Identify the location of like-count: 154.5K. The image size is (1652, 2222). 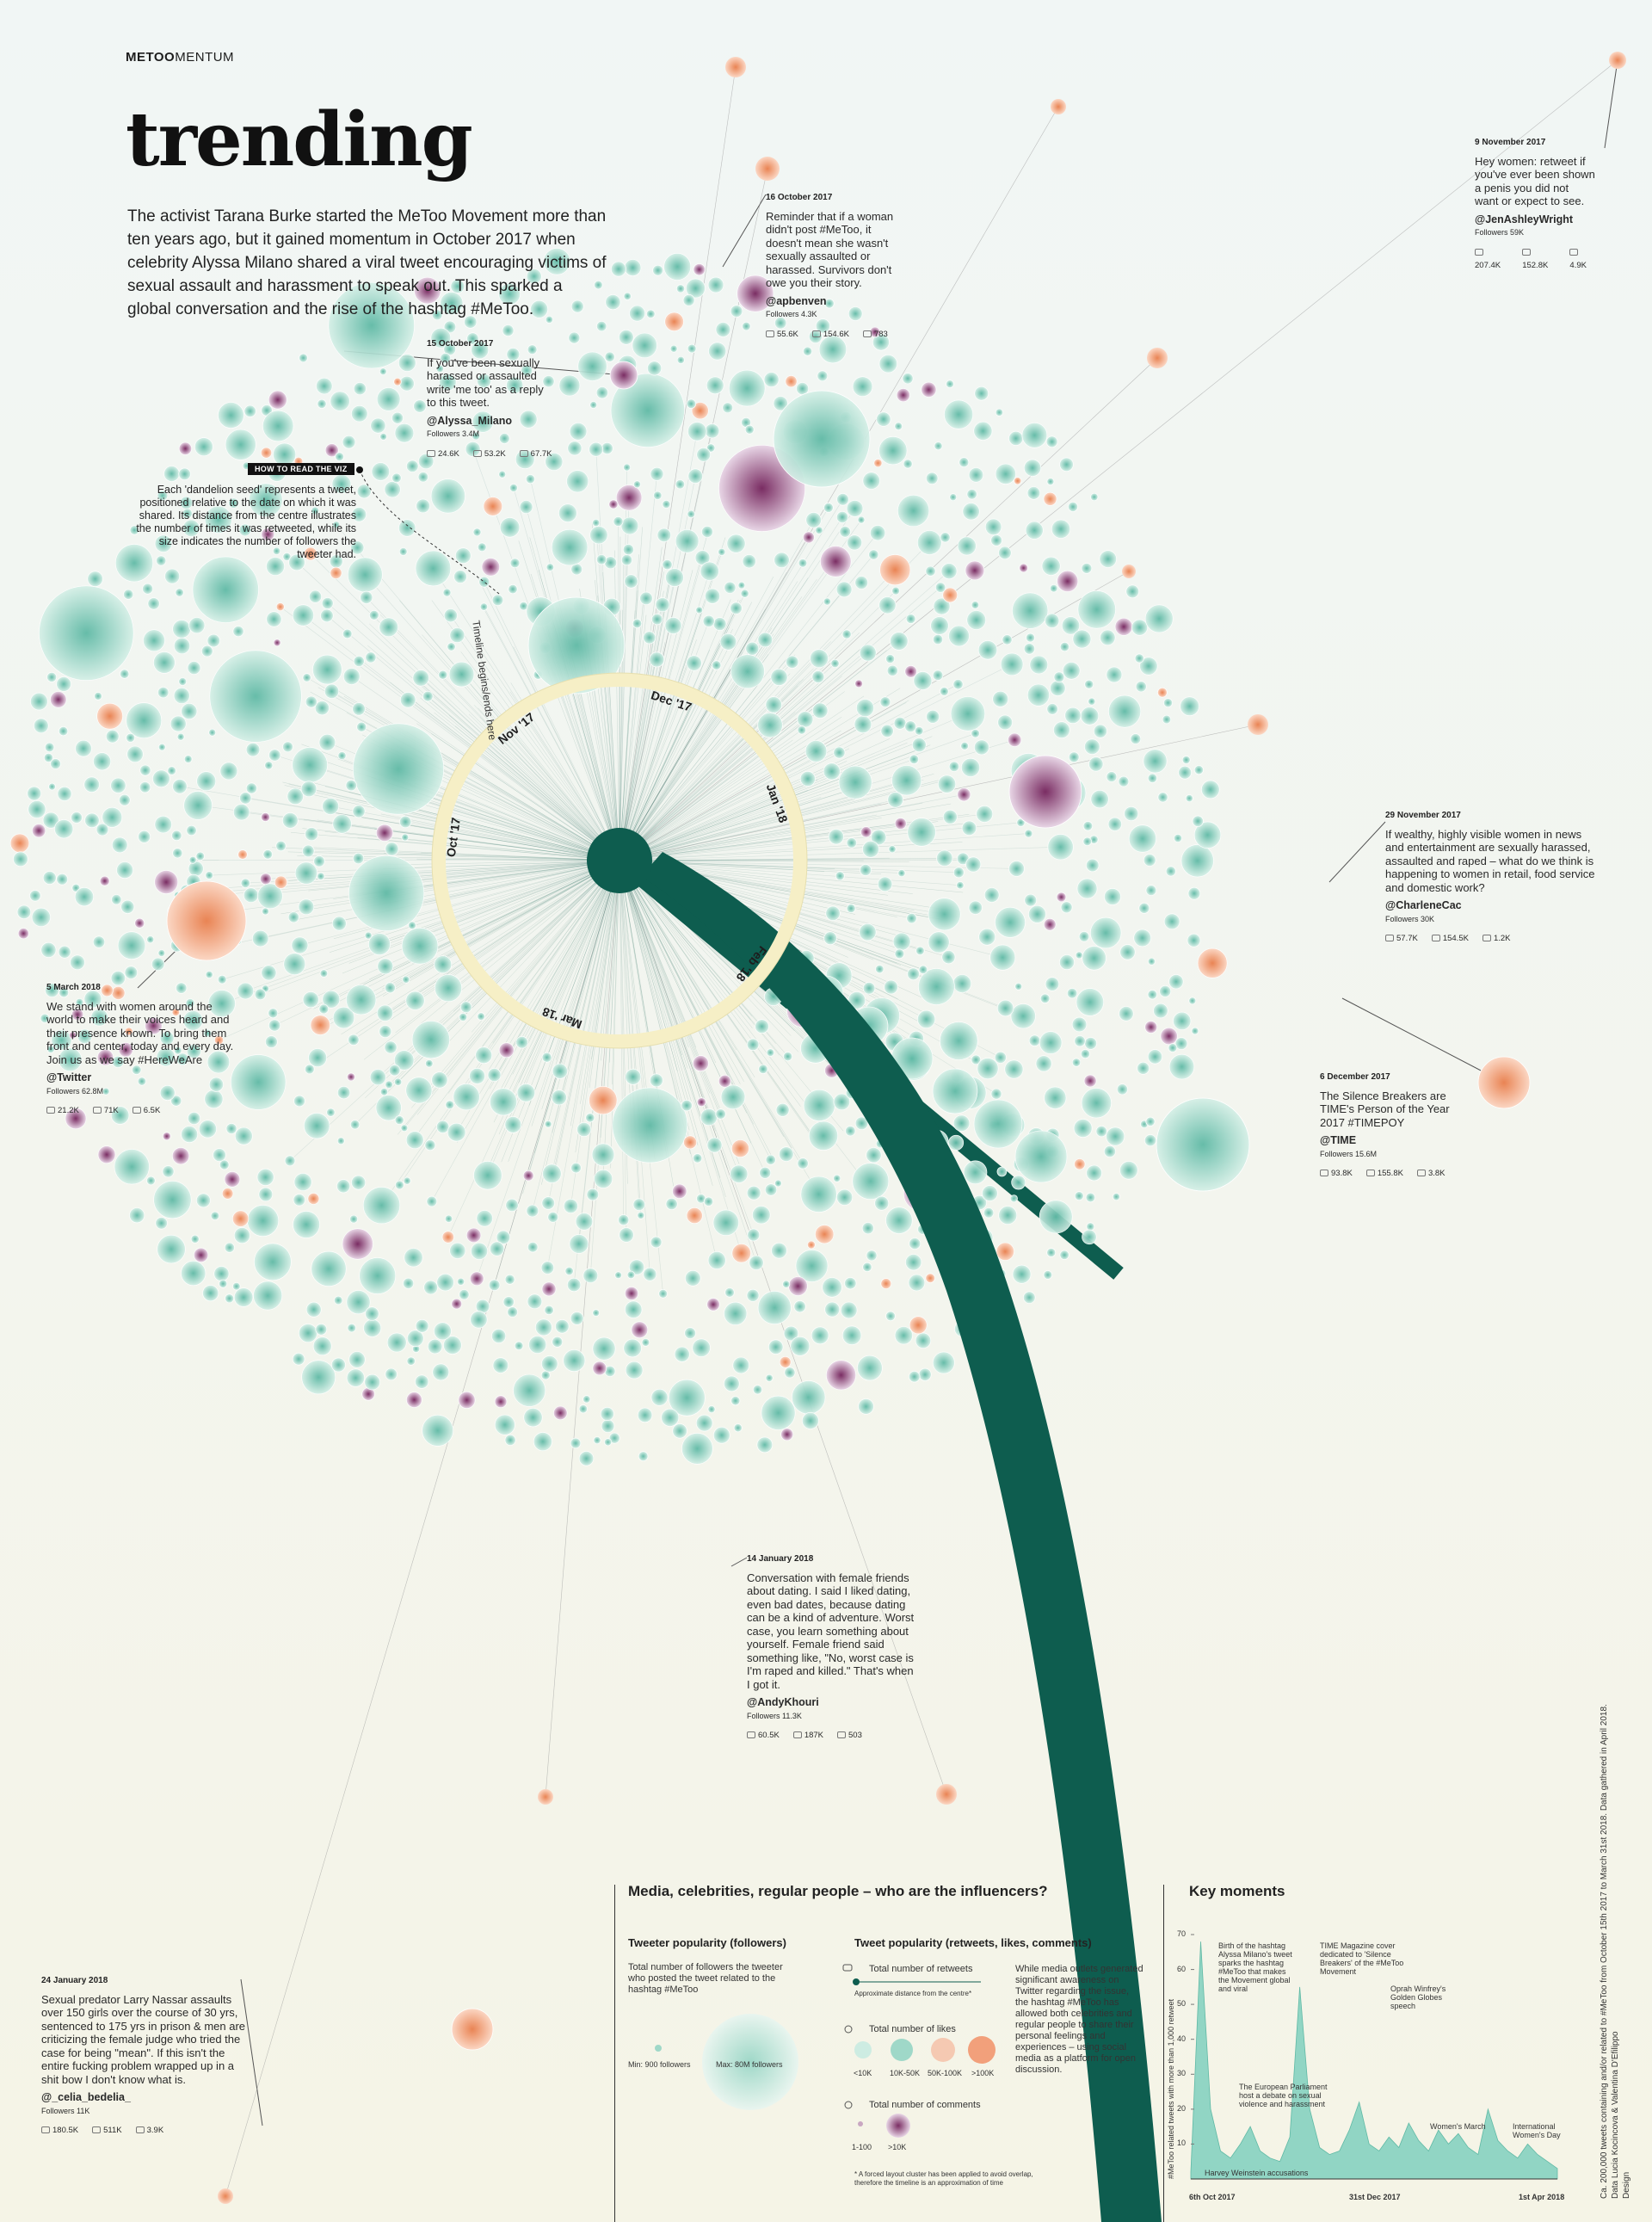
(1450, 939).